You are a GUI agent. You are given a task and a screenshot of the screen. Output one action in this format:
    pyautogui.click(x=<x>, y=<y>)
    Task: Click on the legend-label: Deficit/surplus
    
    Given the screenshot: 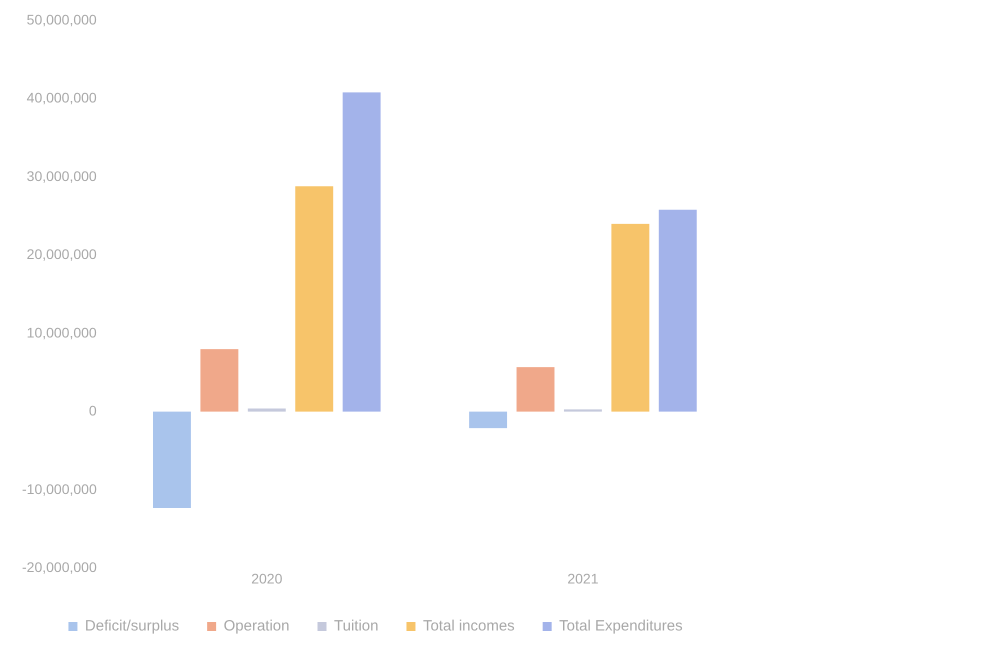 What is the action you would take?
    pyautogui.click(x=132, y=626)
    